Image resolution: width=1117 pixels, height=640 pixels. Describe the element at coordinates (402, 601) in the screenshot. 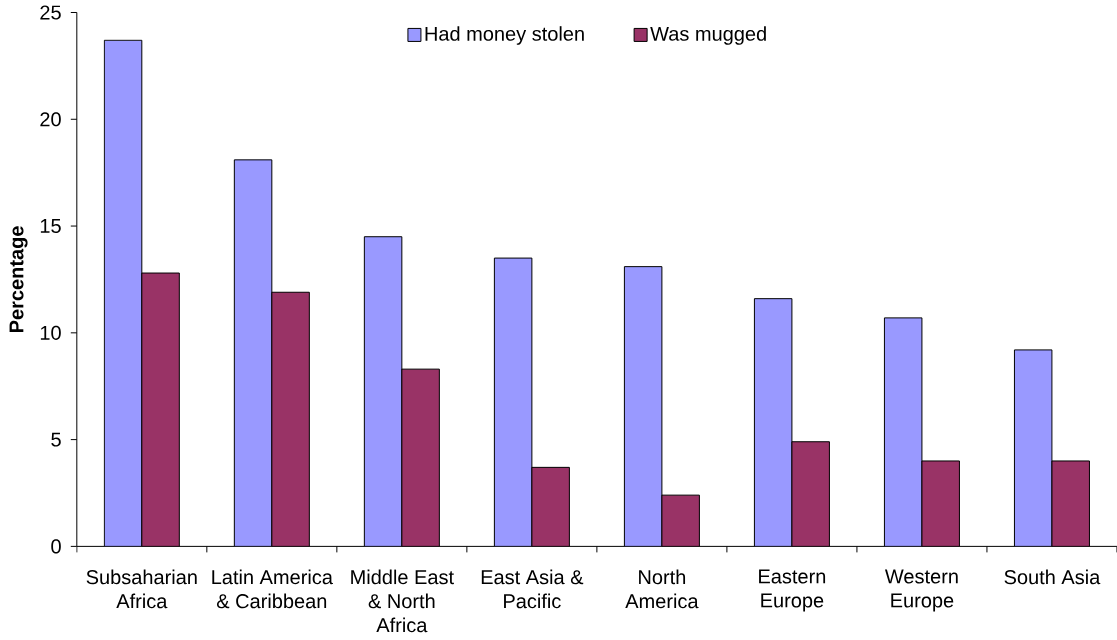

I see `x-tick-label: Middle East & North Africa` at that location.